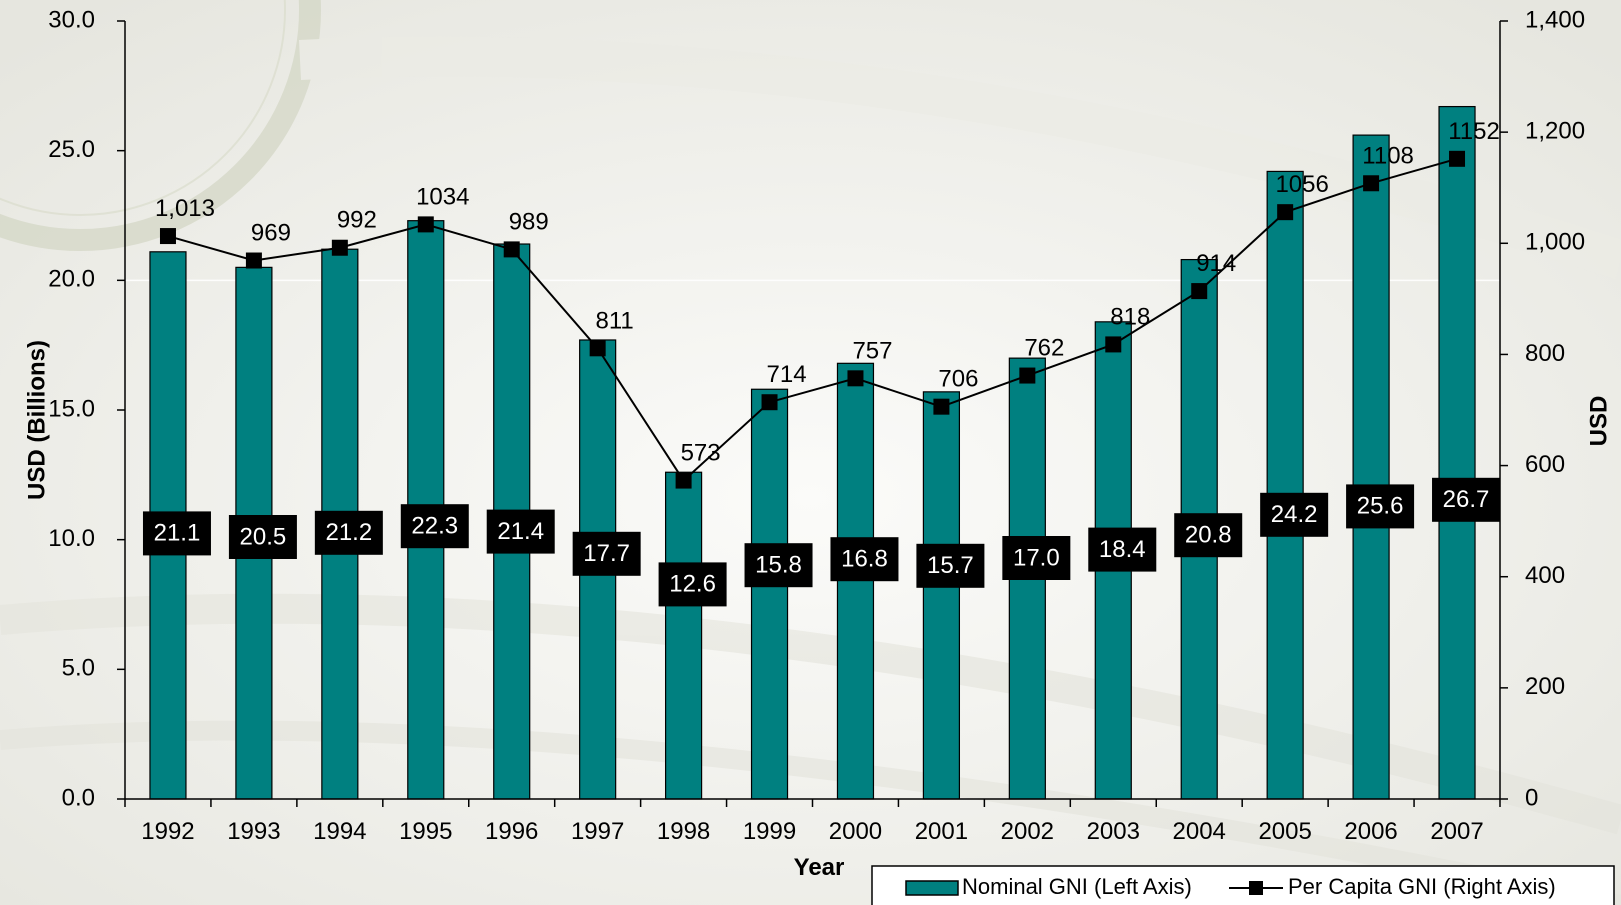  What do you see at coordinates (769, 831) in the screenshot?
I see `x-tick-1999: 1999` at bounding box center [769, 831].